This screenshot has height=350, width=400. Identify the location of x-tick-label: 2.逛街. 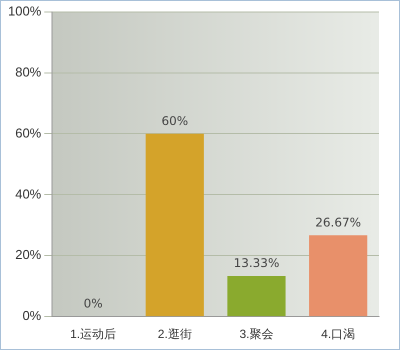
(175, 334).